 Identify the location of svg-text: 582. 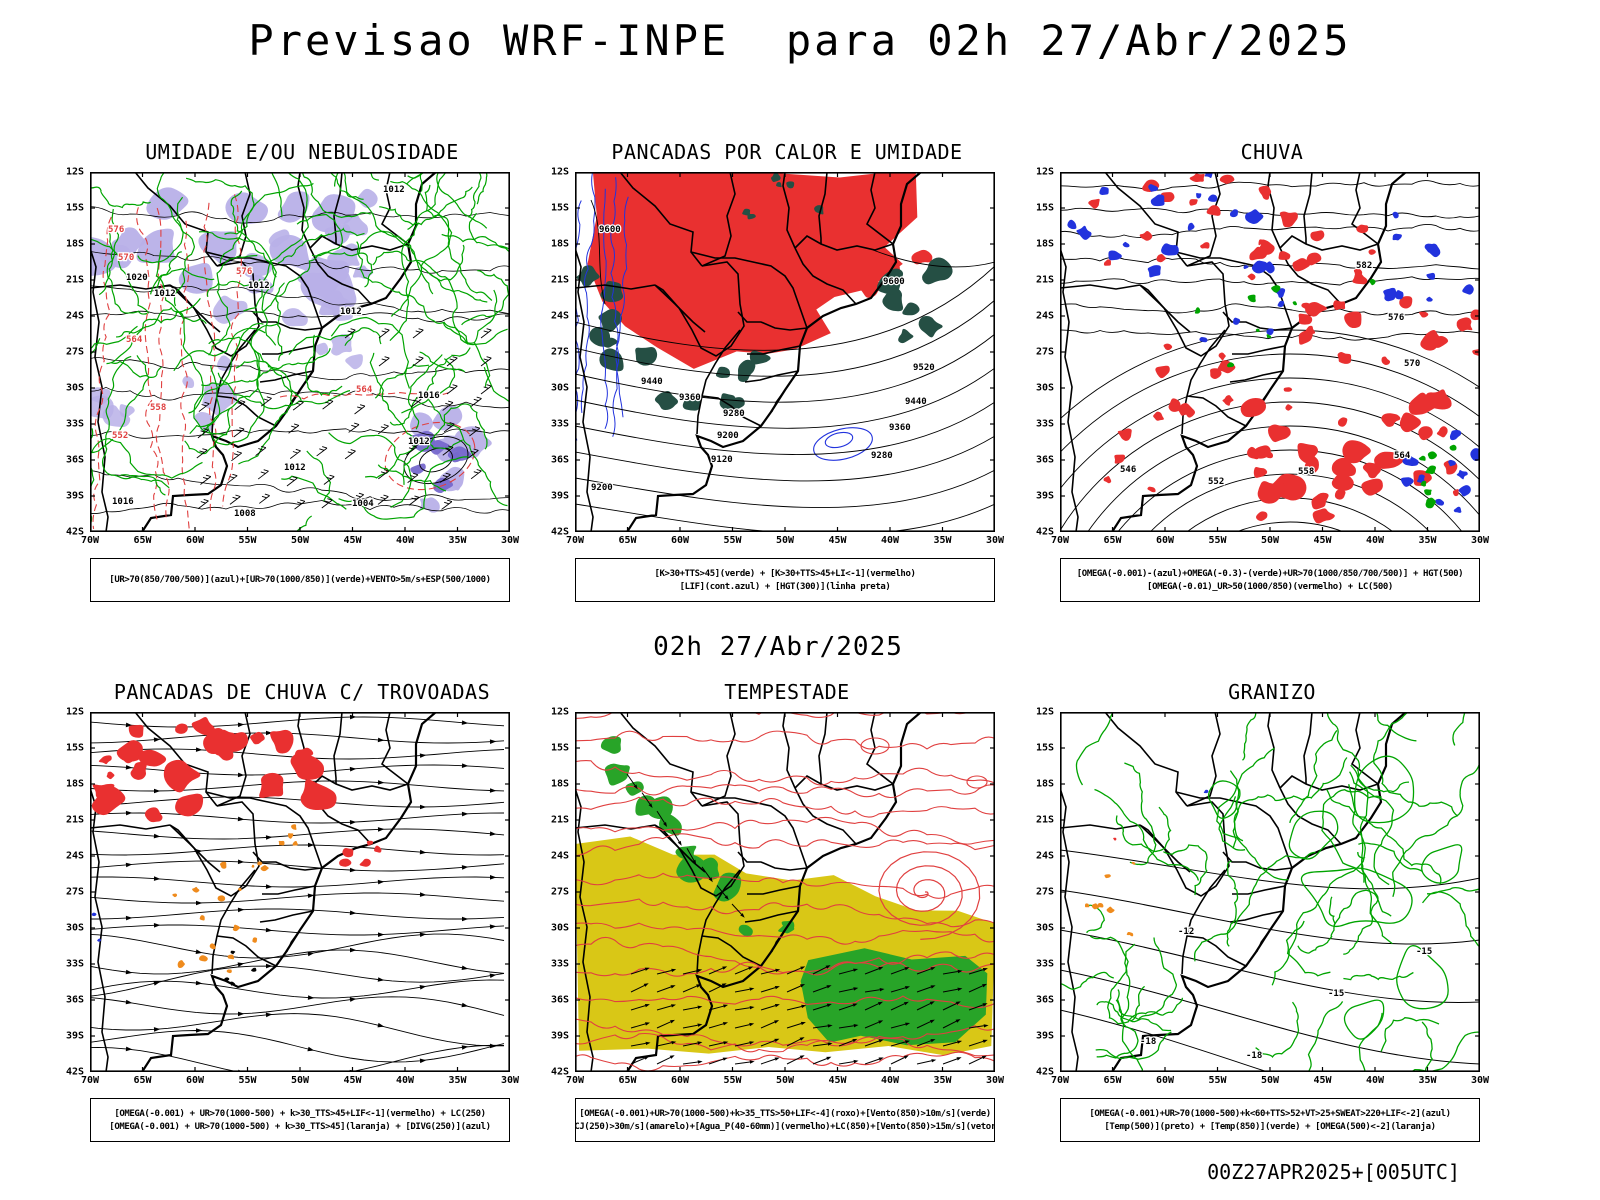
(1364, 266).